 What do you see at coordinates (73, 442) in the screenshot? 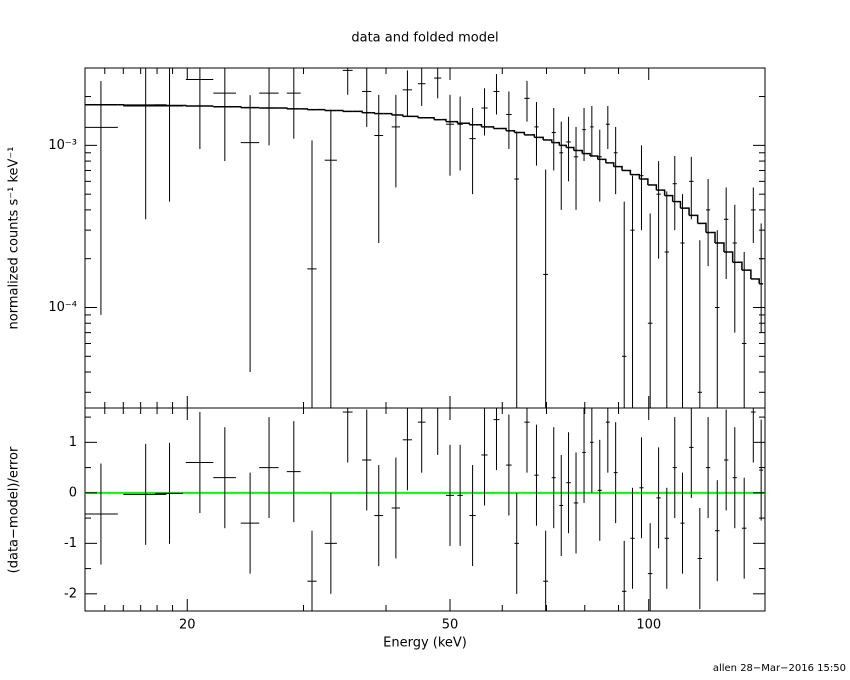
I see `y-tick-label: 1` at bounding box center [73, 442].